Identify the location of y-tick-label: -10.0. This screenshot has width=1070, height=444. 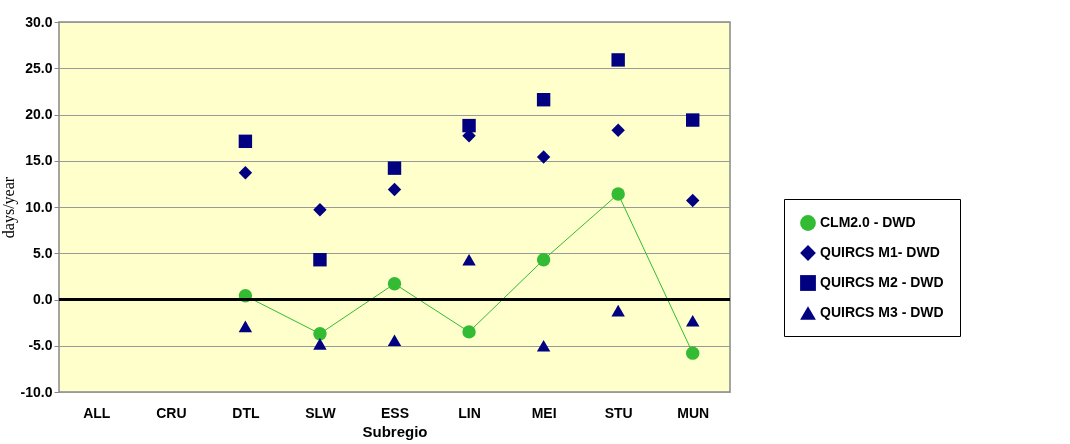
(36, 391).